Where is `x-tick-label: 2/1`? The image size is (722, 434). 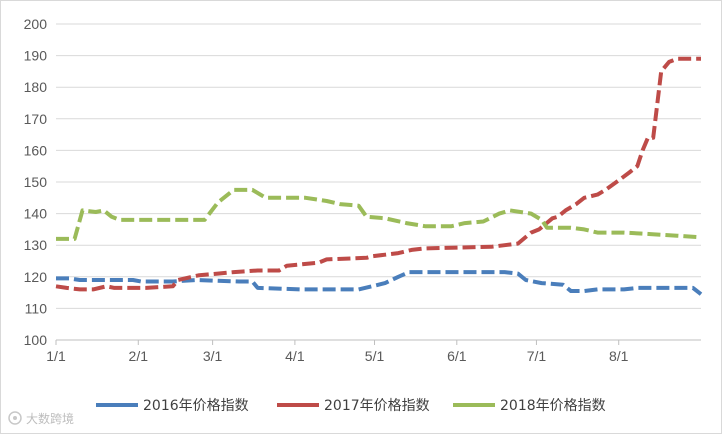
x-tick-label: 2/1 is located at coordinates (139, 356).